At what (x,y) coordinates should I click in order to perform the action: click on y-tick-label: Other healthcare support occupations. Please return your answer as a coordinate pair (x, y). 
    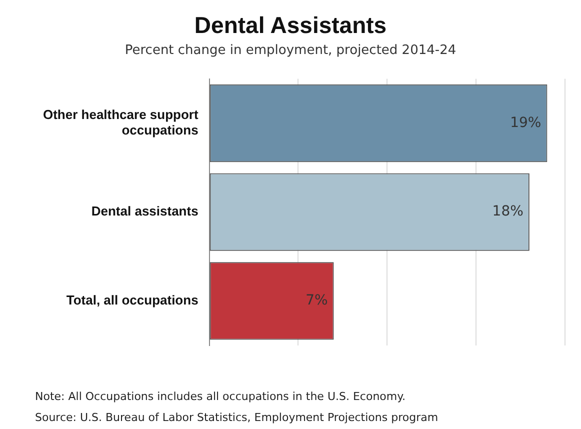
    Looking at the image, I should click on (120, 122).